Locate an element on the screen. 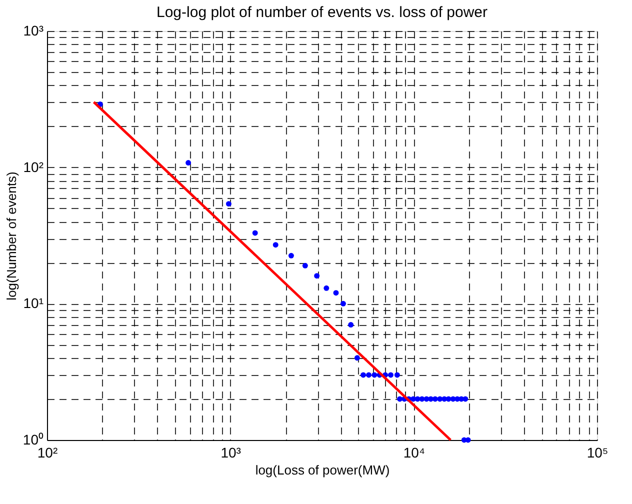 The image size is (632, 504). y-tick-label: 10⁰ is located at coordinates (33, 440).